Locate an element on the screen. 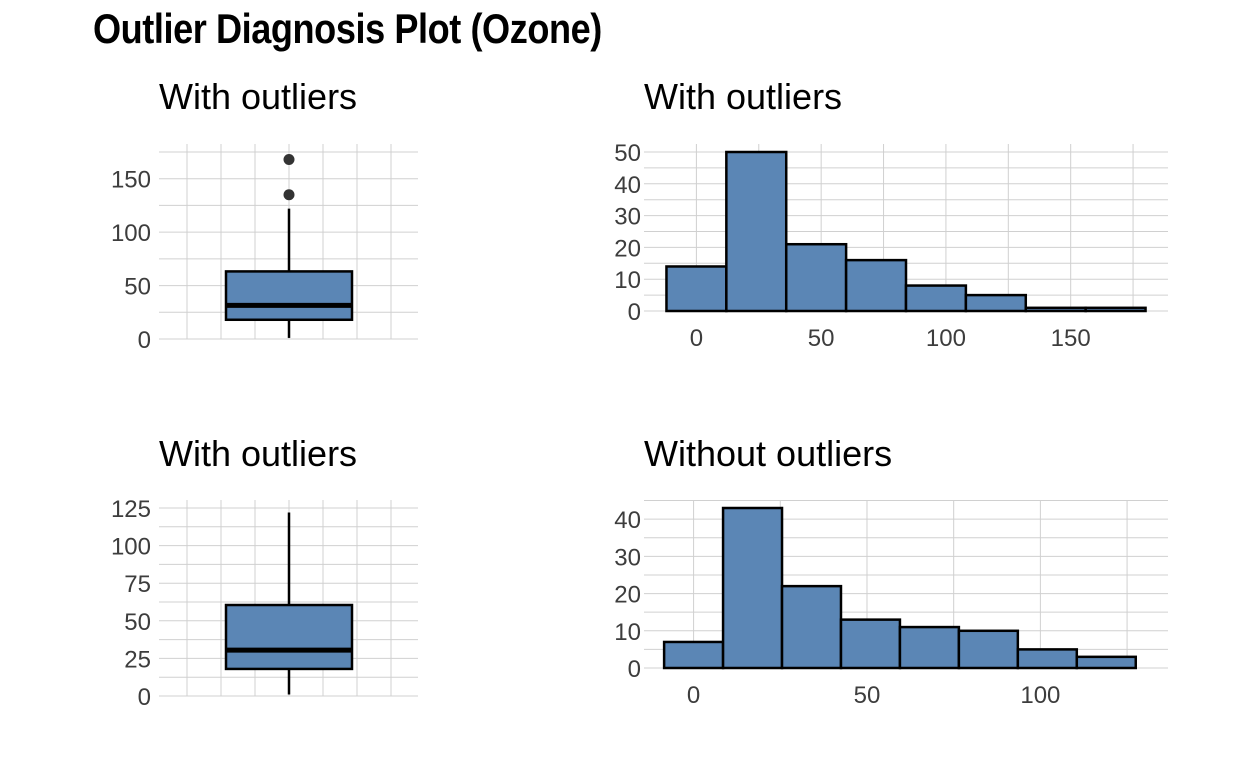  y-tick-label: 25 is located at coordinates (137, 659).